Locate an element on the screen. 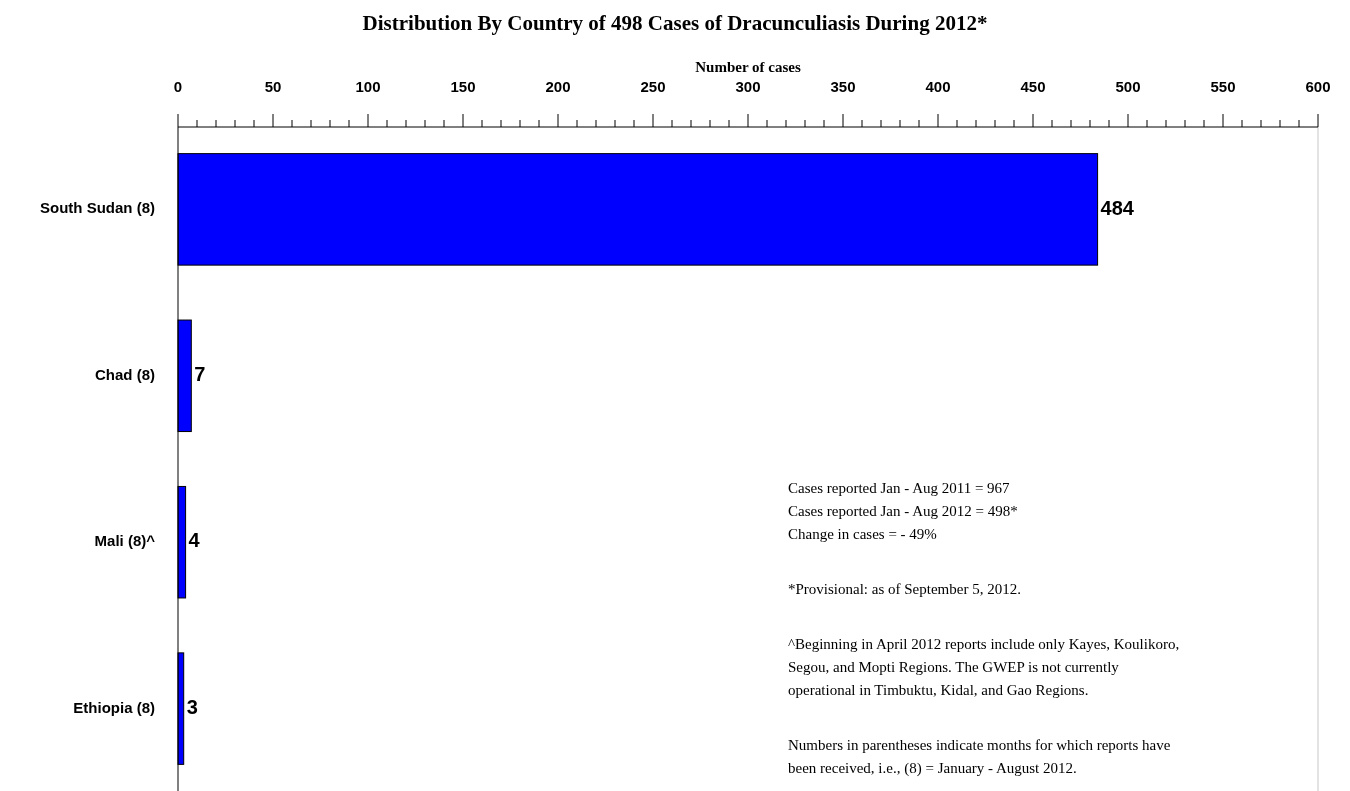 The width and height of the screenshot is (1350, 791). x-tick-label: 150 is located at coordinates (463, 86).